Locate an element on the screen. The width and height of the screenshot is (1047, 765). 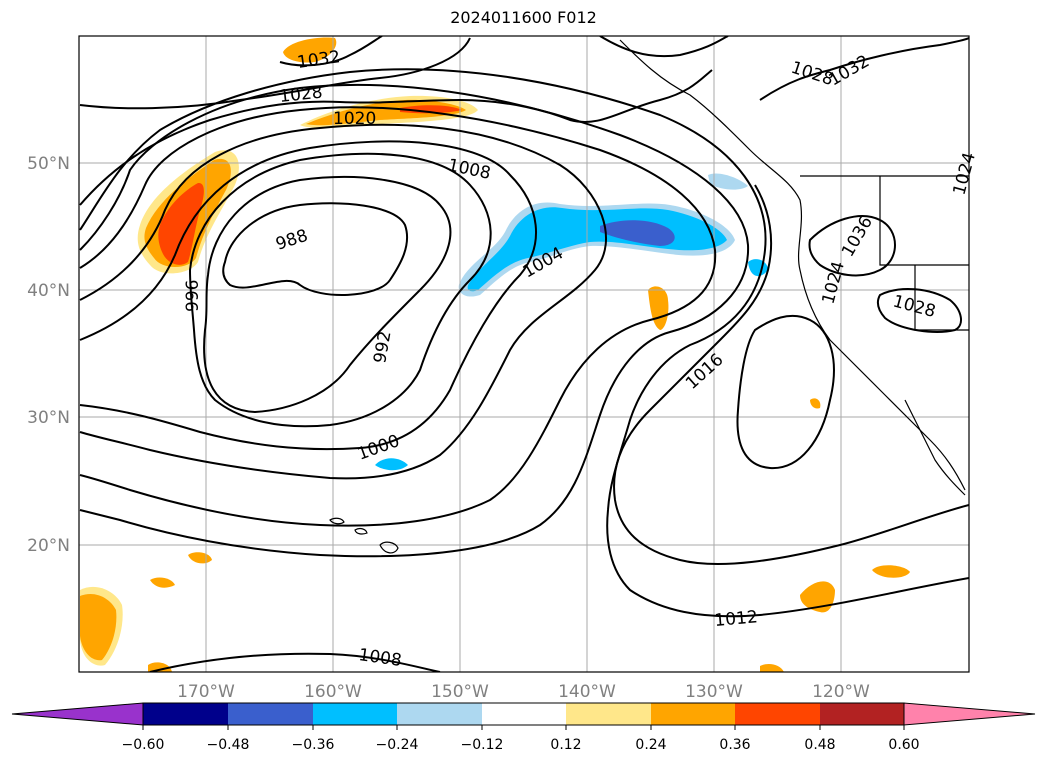
isobar-1024-east is located at coordinates (852, 246).